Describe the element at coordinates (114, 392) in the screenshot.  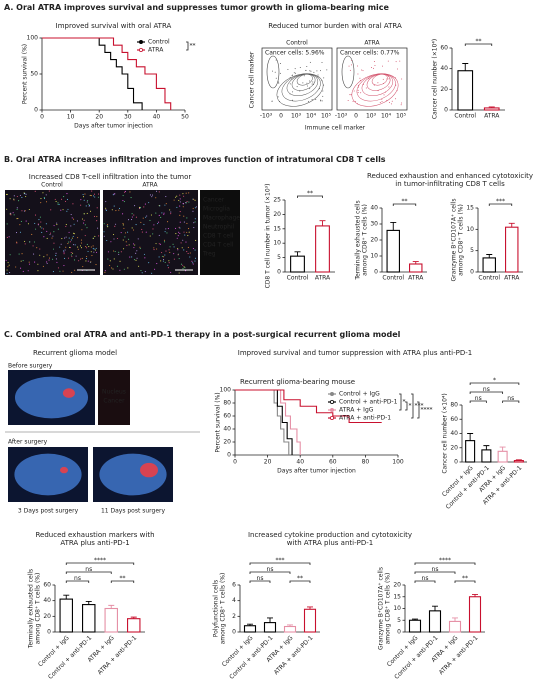
I see `channel-label: Nucleus` at that location.